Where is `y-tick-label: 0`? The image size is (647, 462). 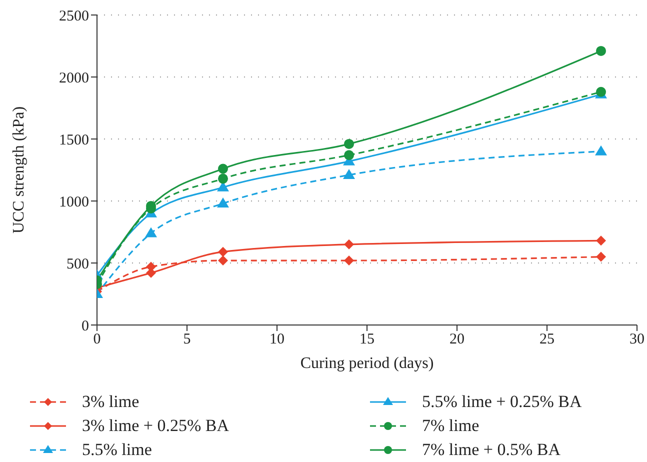 y-tick-label: 0 is located at coordinates (85, 326).